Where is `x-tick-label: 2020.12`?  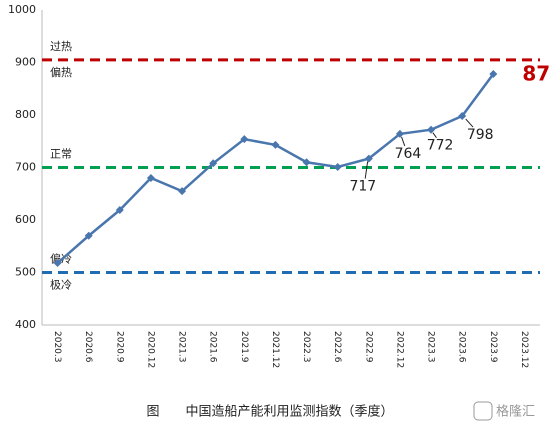
x-tick-label: 2020.12 is located at coordinates (150, 349).